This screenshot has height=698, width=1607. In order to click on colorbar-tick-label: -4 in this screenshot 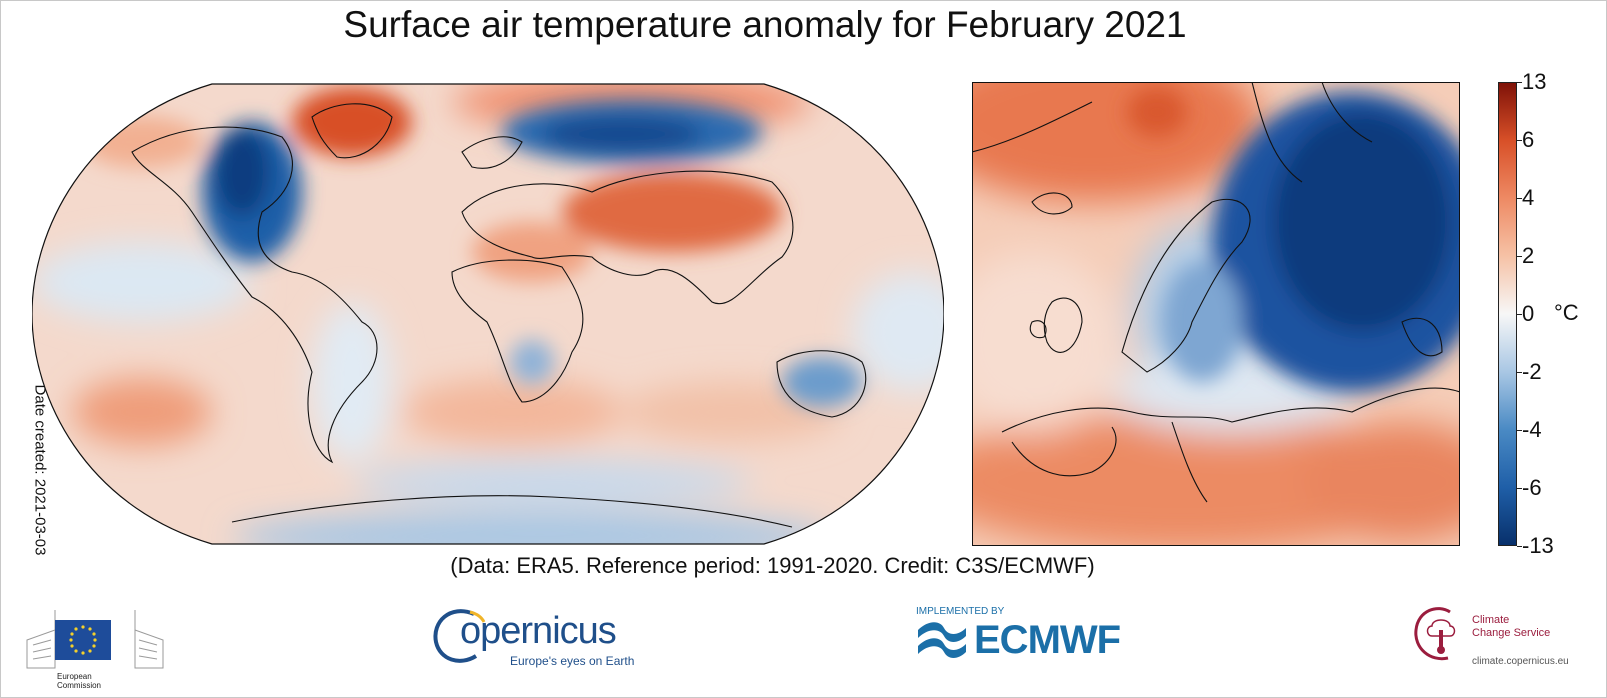, I will do `click(1532, 429)`.